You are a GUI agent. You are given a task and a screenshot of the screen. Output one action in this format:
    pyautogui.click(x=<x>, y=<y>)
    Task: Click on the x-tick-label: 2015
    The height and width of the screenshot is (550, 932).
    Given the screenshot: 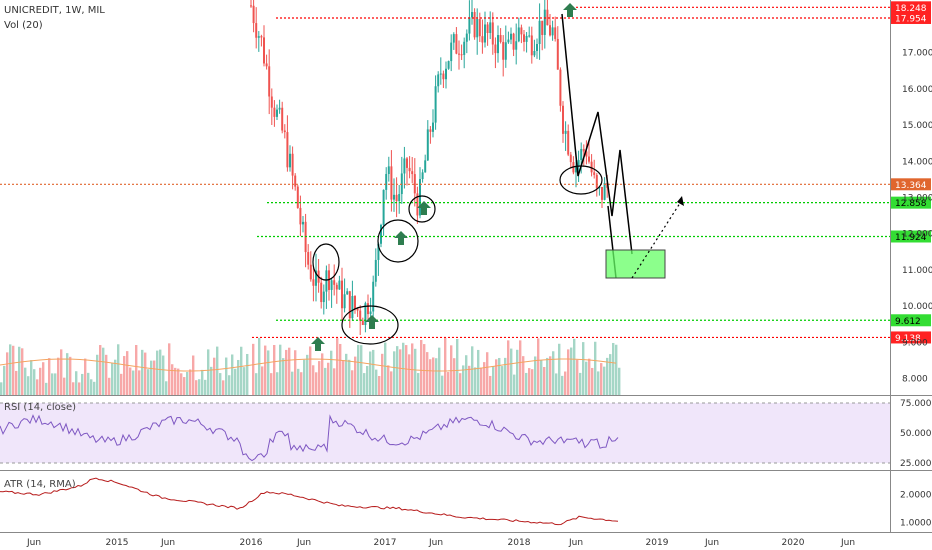 What is the action you would take?
    pyautogui.click(x=117, y=543)
    